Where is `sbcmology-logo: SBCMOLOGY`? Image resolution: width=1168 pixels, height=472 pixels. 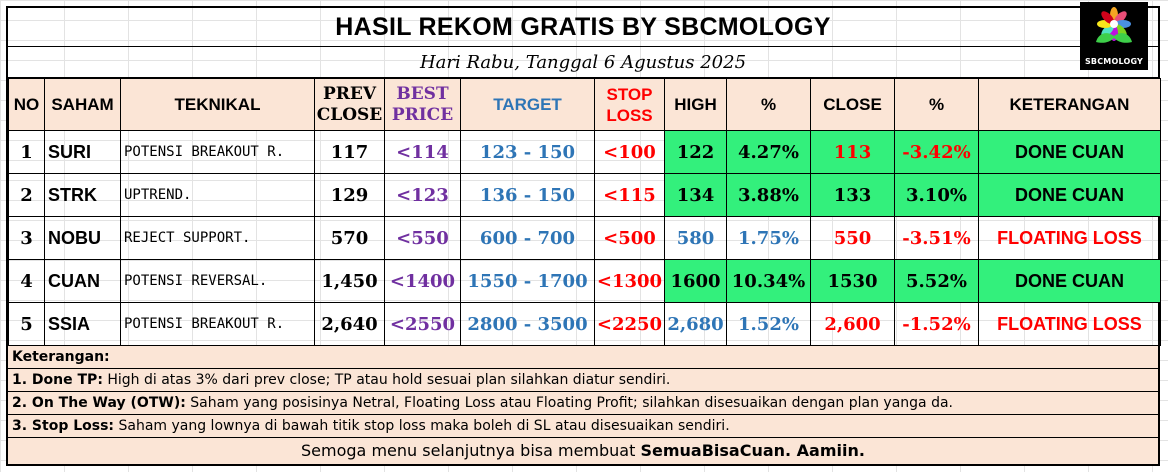 sbcmology-logo: SBCMOLOGY is located at coordinates (1114, 36).